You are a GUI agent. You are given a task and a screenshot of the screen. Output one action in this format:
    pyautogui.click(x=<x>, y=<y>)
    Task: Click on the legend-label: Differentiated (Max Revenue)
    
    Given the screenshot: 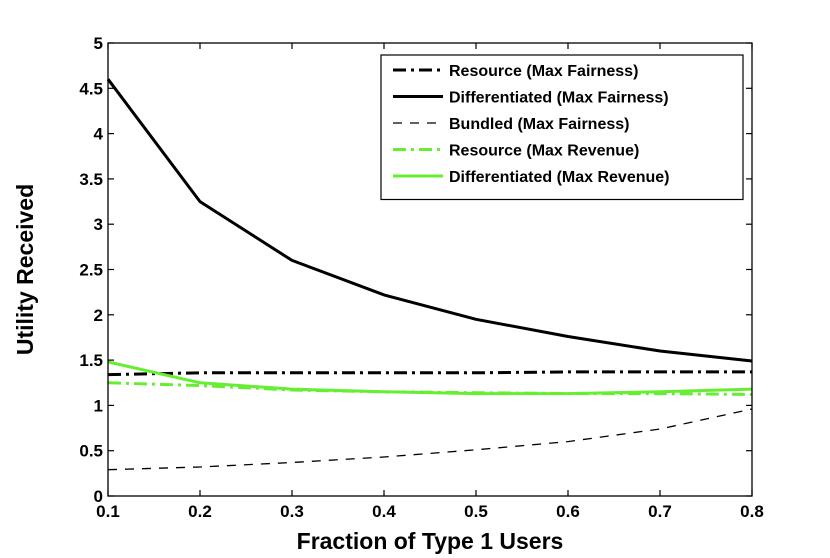 What is the action you would take?
    pyautogui.click(x=559, y=177)
    